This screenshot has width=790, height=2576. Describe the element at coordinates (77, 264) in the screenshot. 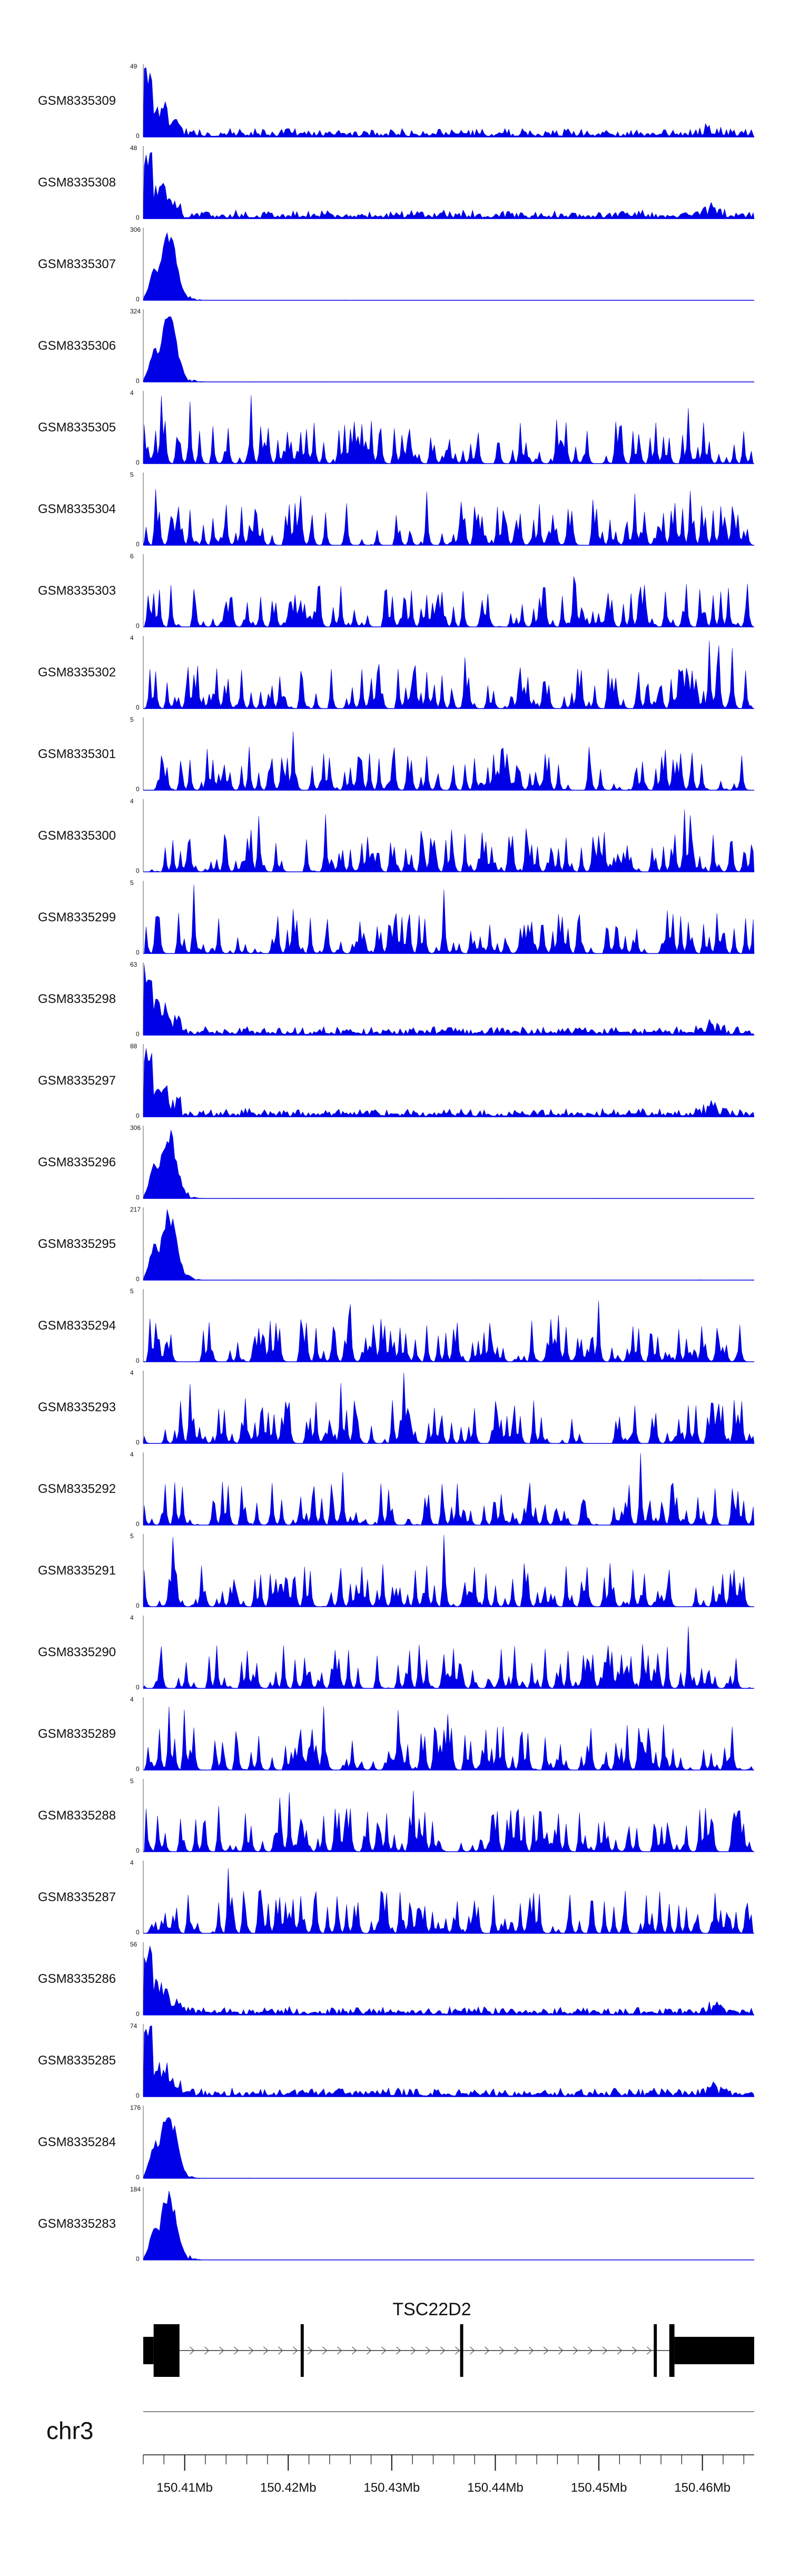

I see `track-label: GSM8335307` at that location.